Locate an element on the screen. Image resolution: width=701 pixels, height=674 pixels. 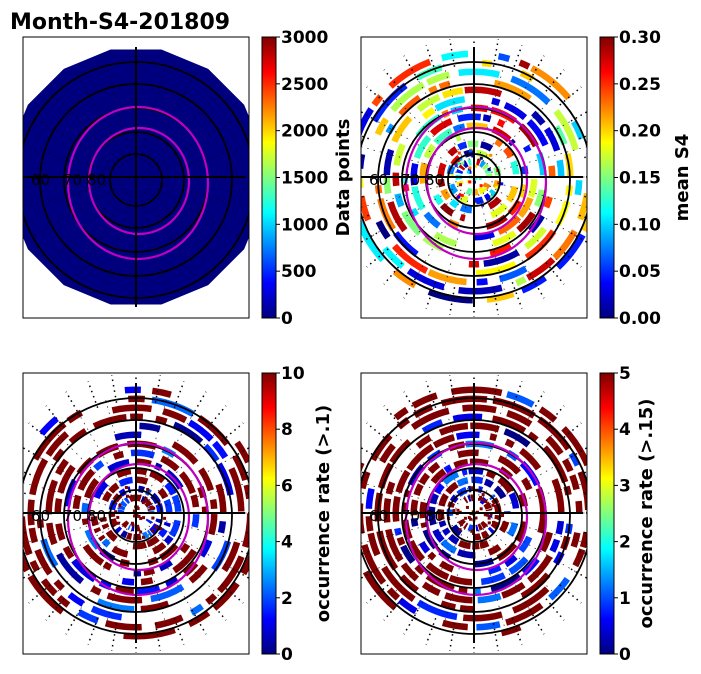
auroral-ovals is located at coordinates (138, 183).